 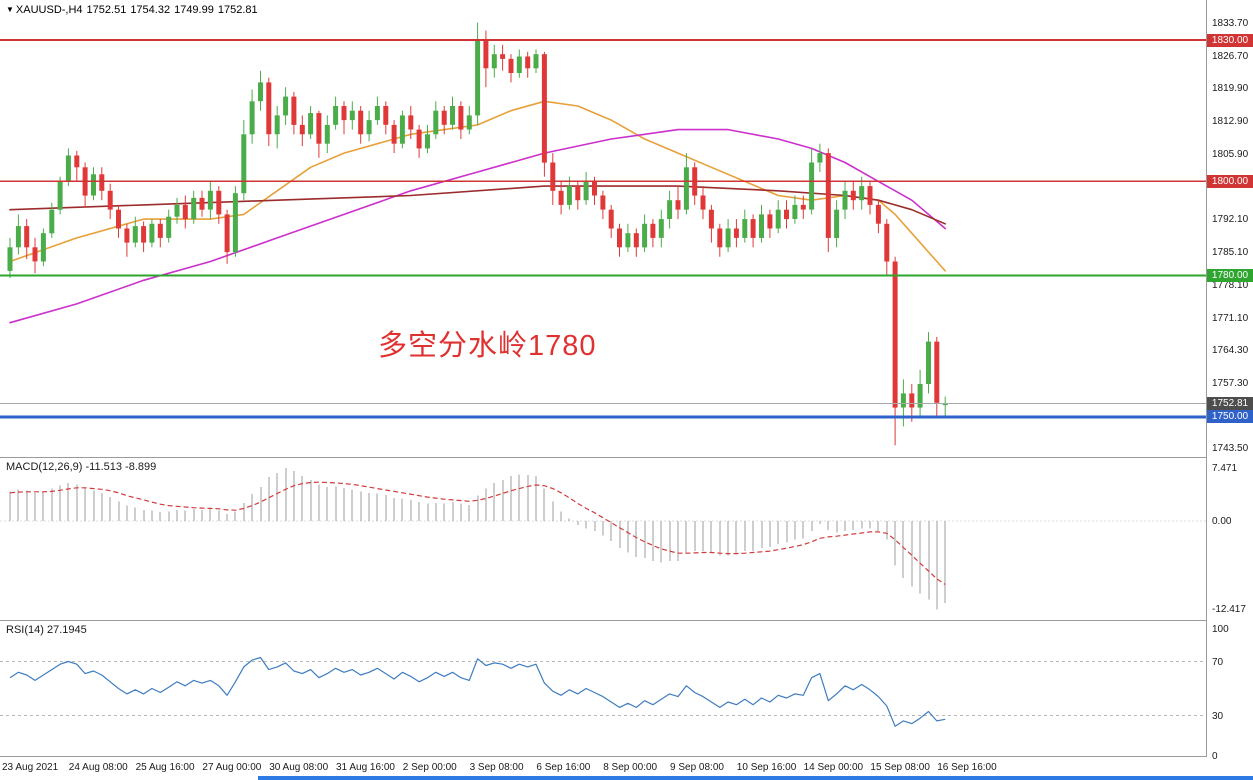 What do you see at coordinates (30, 767) in the screenshot?
I see `time-axis-label: 23 Aug 2021` at bounding box center [30, 767].